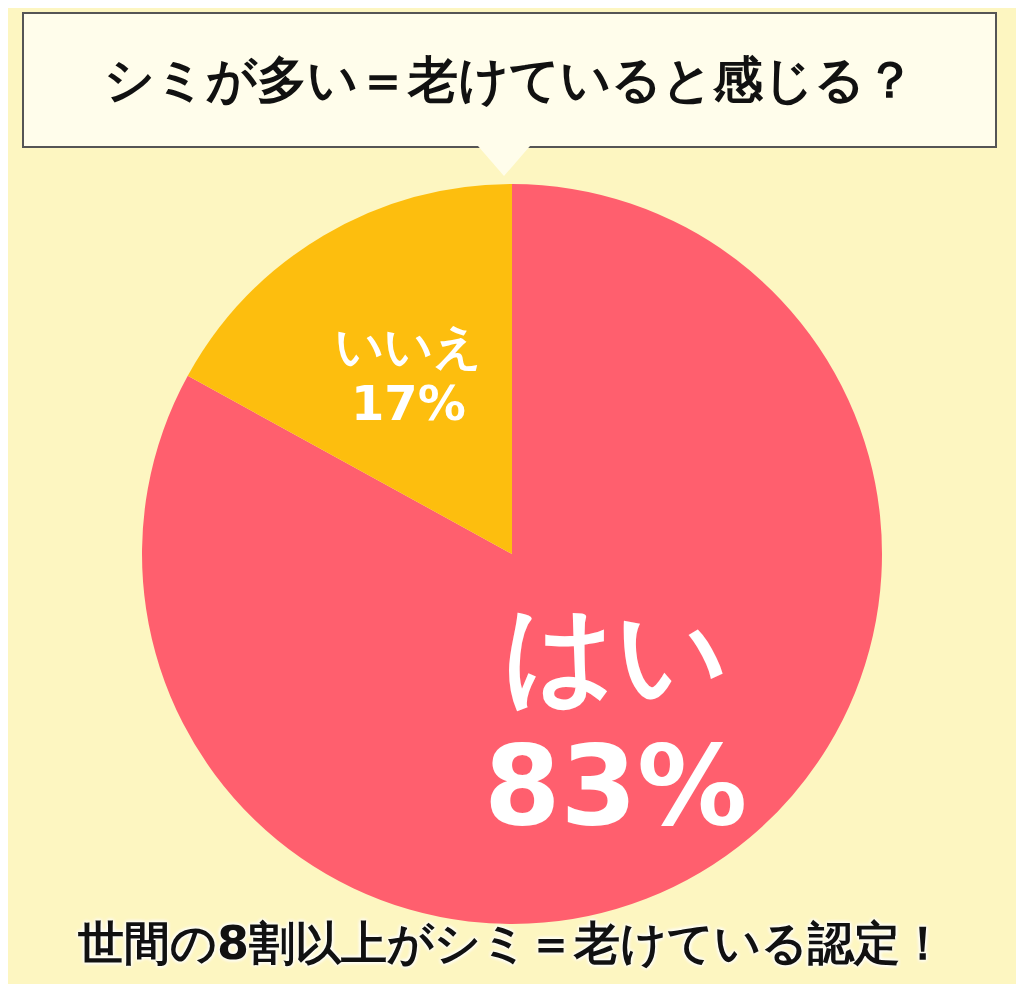 Image resolution: width=1024 pixels, height=992 pixels. What do you see at coordinates (615, 653) in the screenshot?
I see `slice-label: はい` at bounding box center [615, 653].